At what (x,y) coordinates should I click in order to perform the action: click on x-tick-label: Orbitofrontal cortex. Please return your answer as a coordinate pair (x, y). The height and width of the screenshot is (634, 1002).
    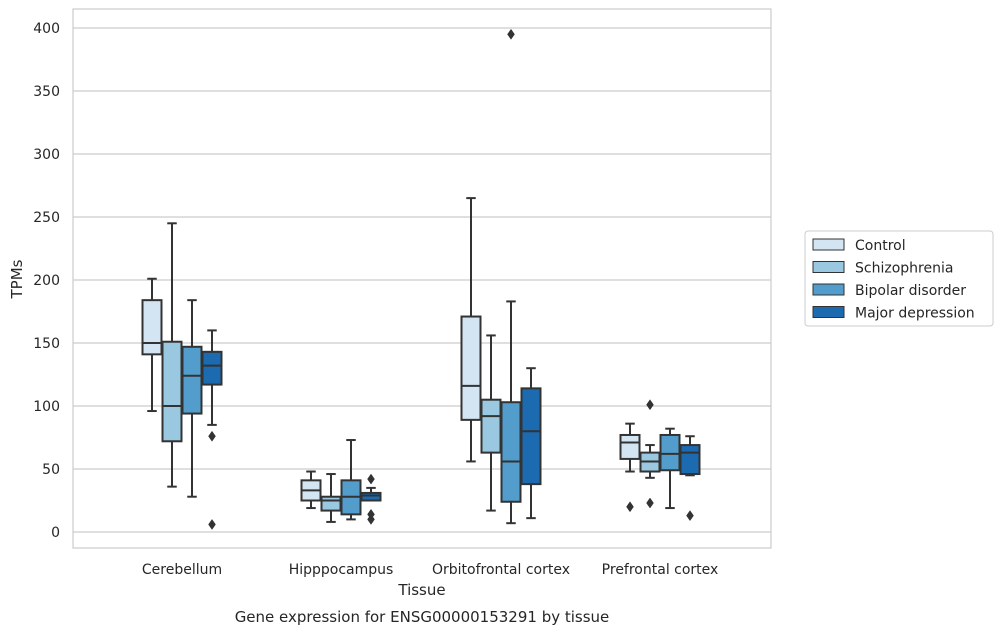
    Looking at the image, I should click on (501, 570).